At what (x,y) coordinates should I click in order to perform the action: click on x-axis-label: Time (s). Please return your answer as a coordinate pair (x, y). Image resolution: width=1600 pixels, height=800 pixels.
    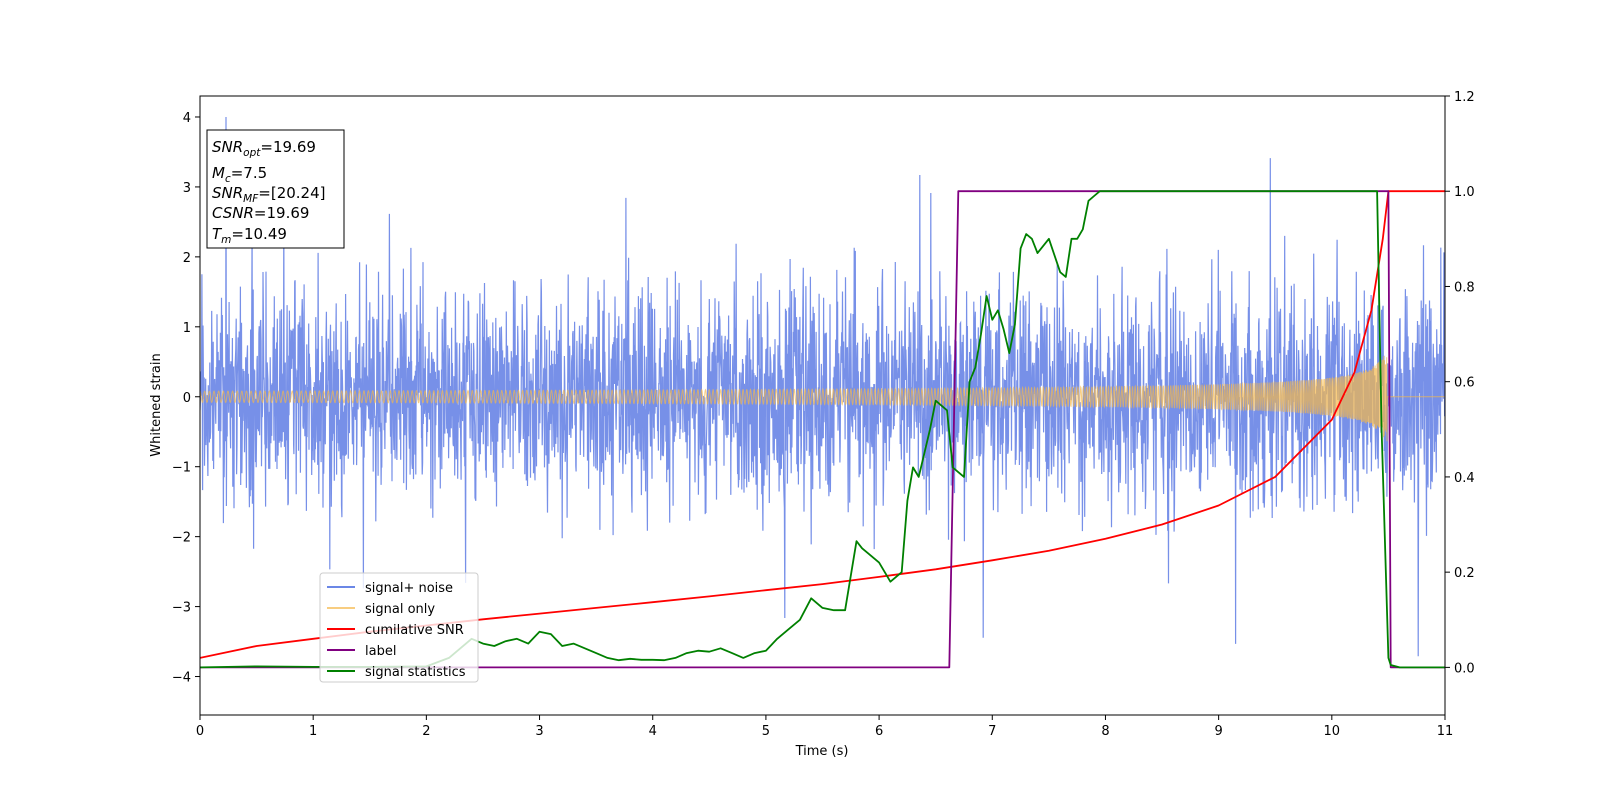
    Looking at the image, I should click on (822, 751).